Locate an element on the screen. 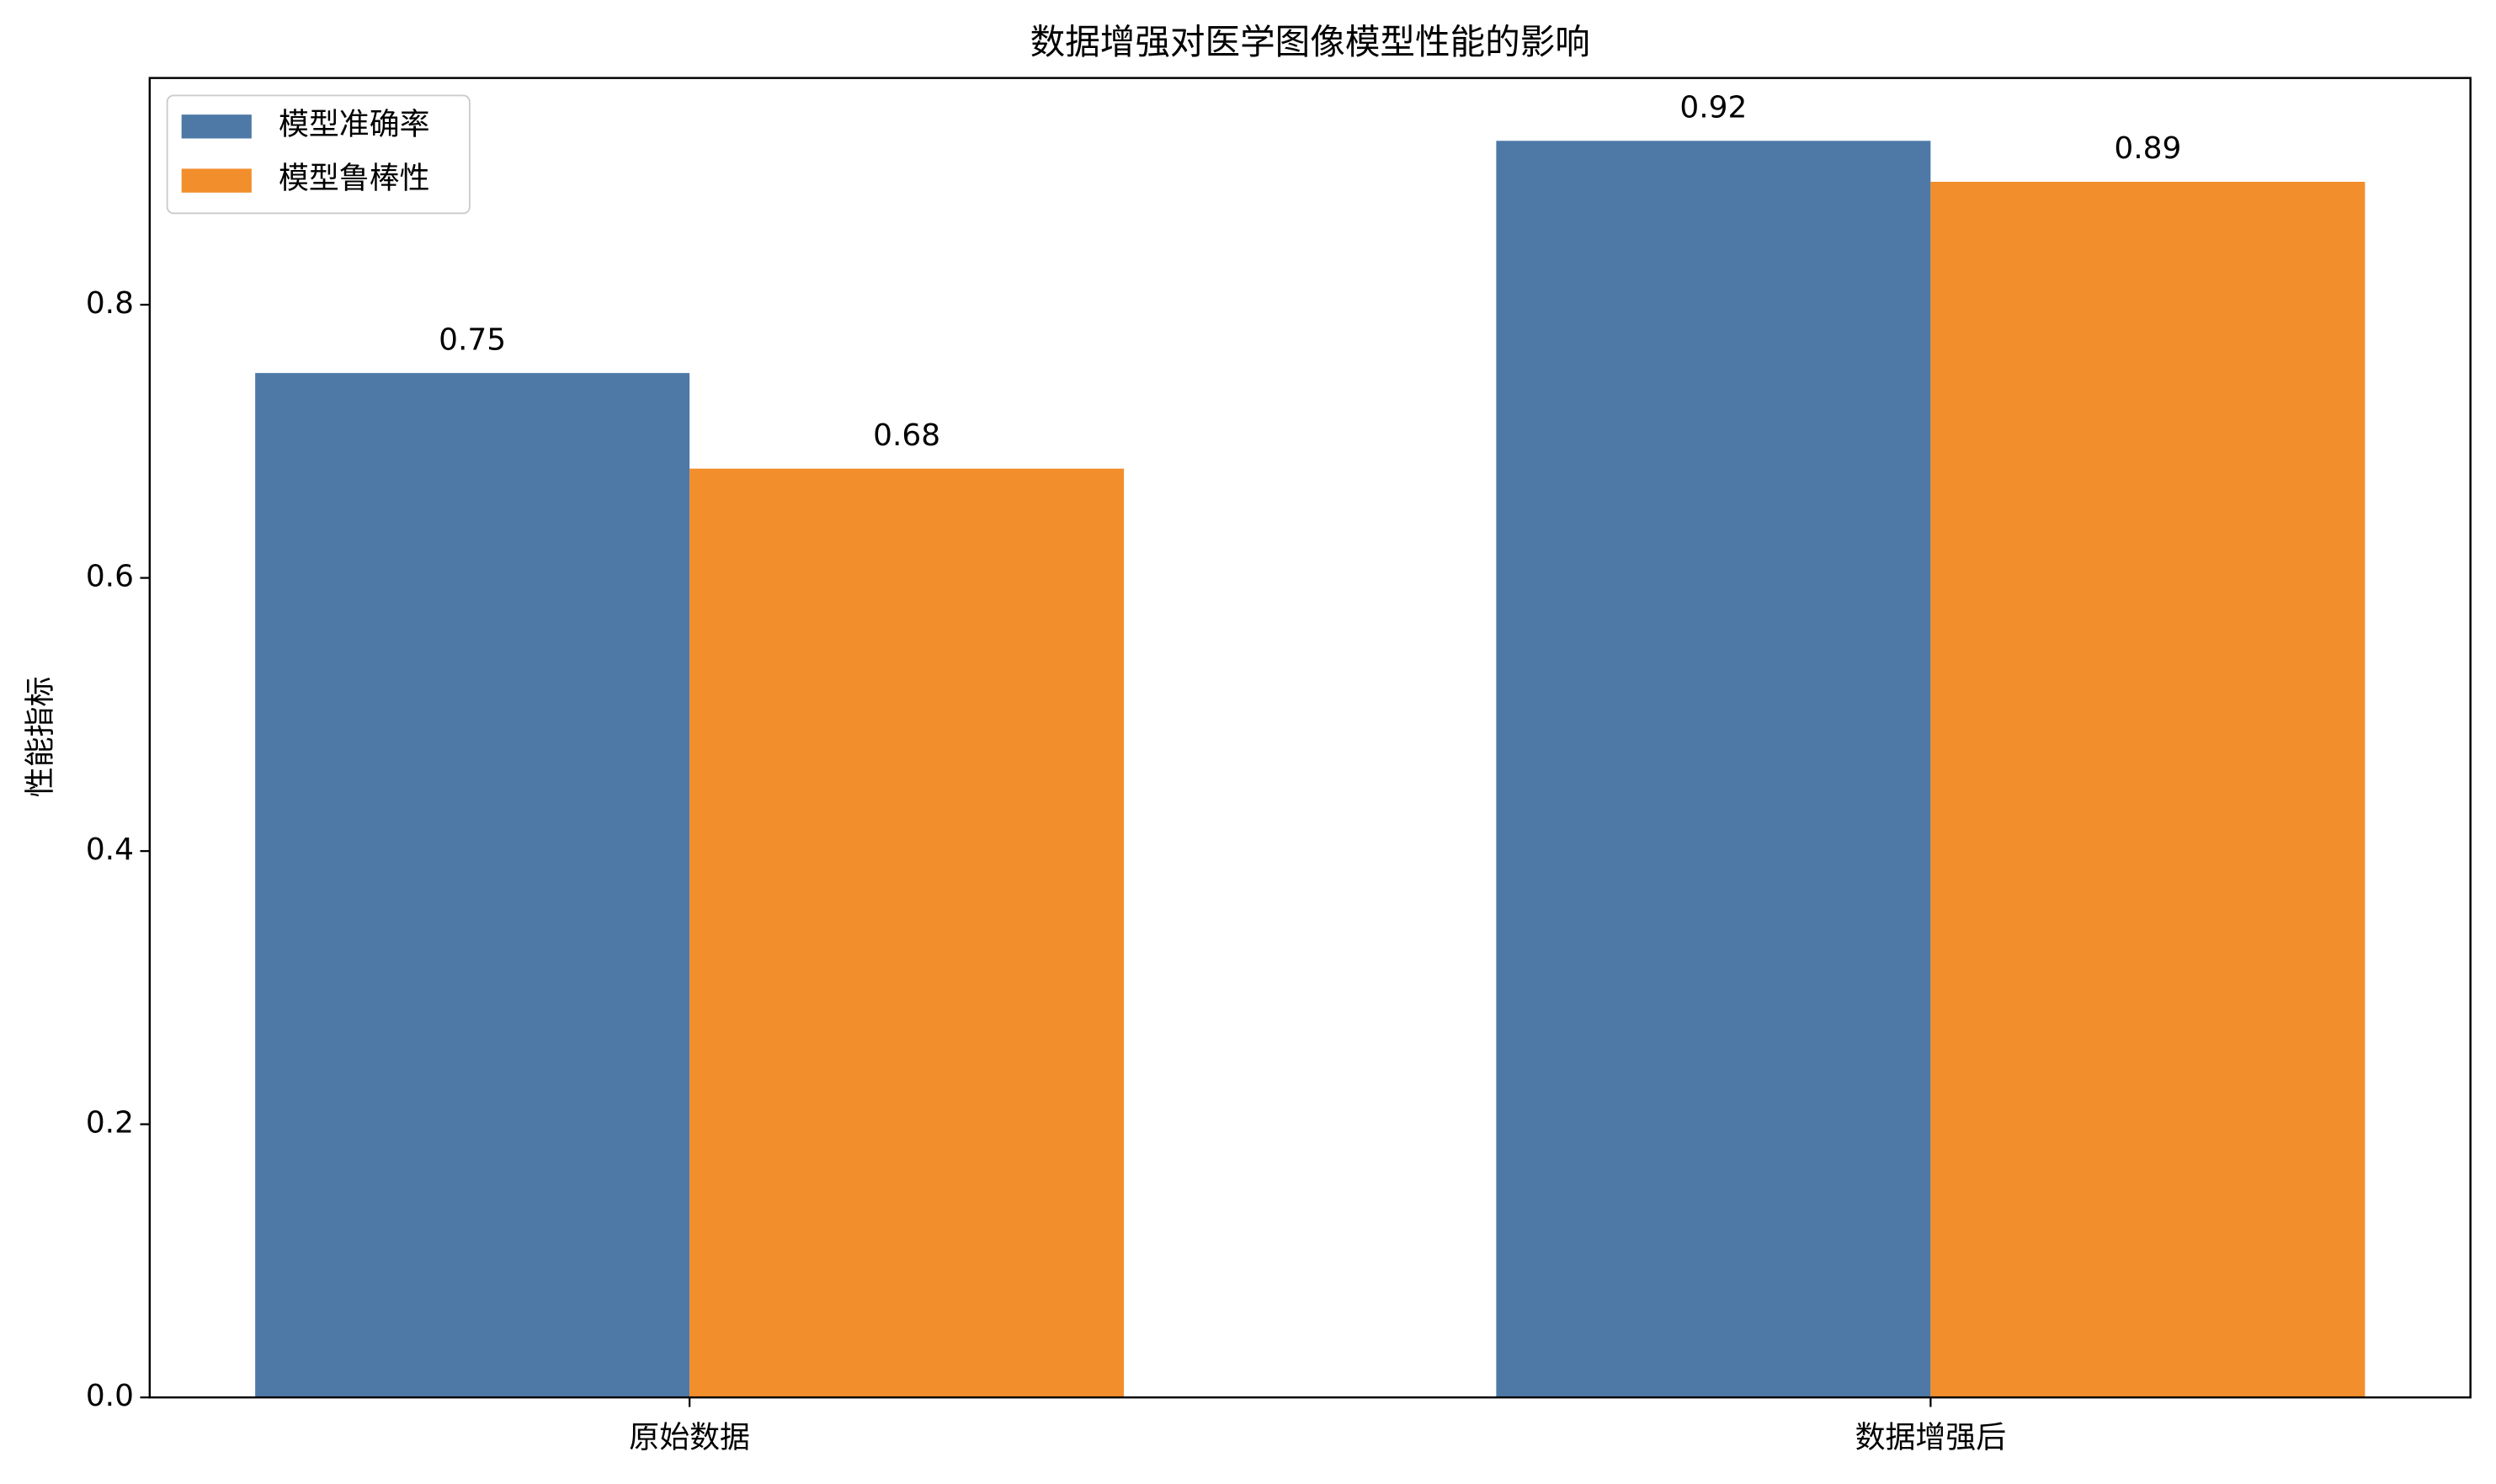  legend-label: 模型准确率 is located at coordinates (354, 124).